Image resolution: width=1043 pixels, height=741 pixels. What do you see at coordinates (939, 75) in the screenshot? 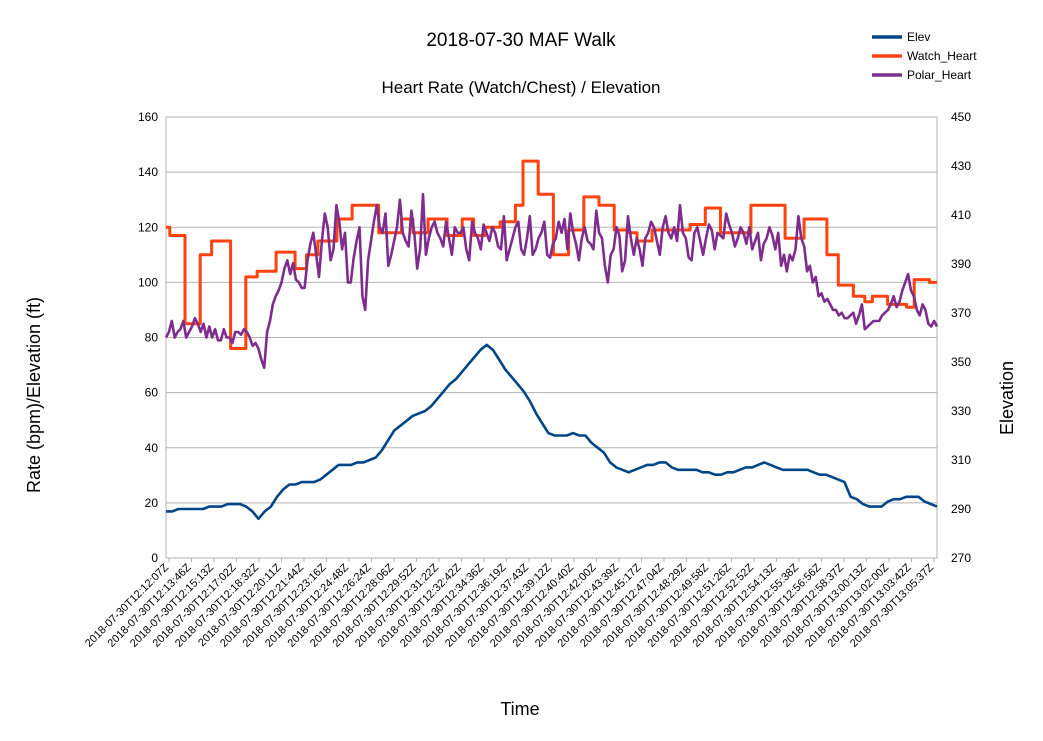
I see `legend-label: Polar_Heart` at bounding box center [939, 75].